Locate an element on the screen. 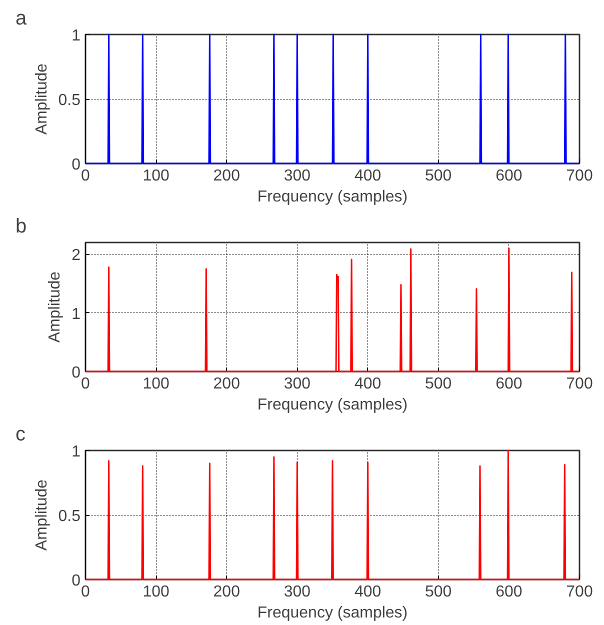 The image size is (604, 625). chart-title: a is located at coordinates (22, 19).